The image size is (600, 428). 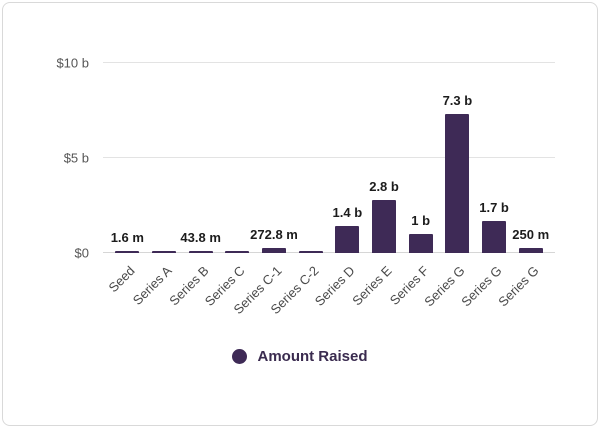 What do you see at coordinates (81, 253) in the screenshot?
I see `y-tick-label: $0` at bounding box center [81, 253].